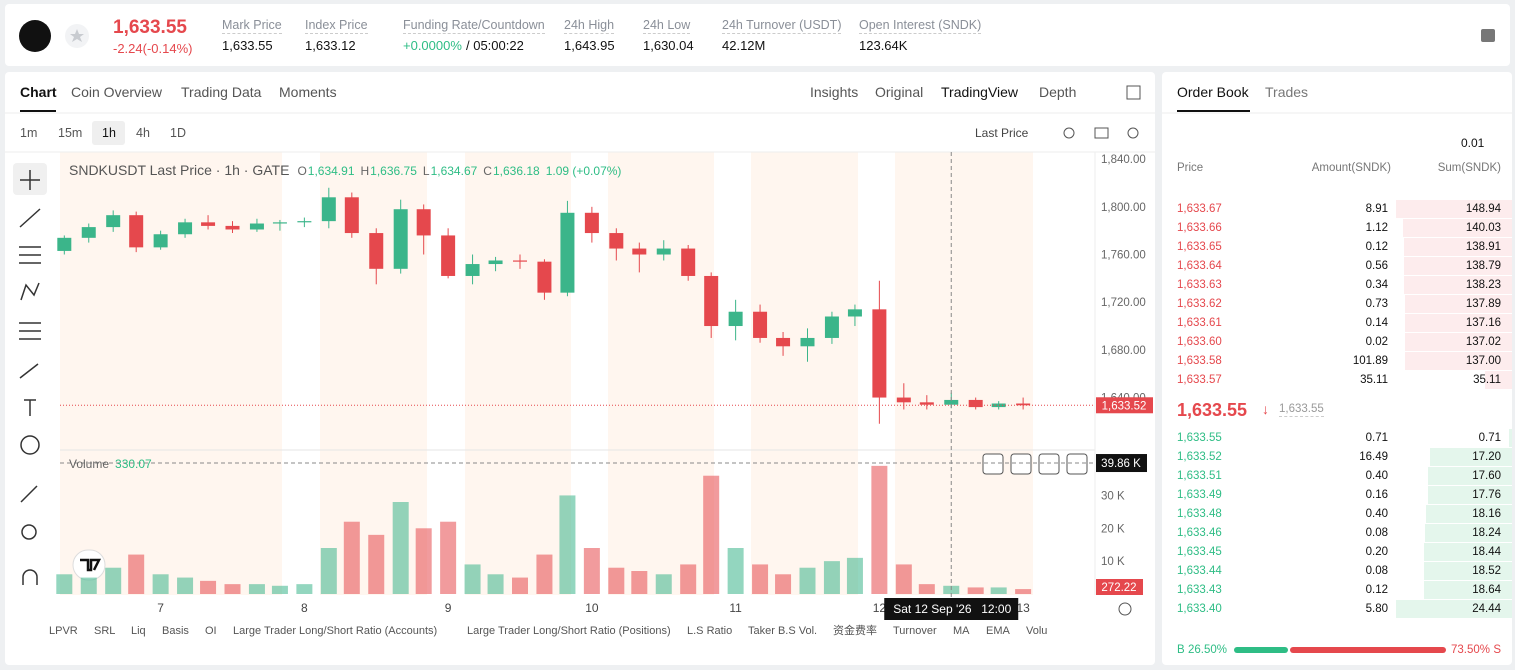 The height and width of the screenshot is (670, 1515). What do you see at coordinates (247, 45) in the screenshot?
I see `stat-value: 1,633.55` at bounding box center [247, 45].